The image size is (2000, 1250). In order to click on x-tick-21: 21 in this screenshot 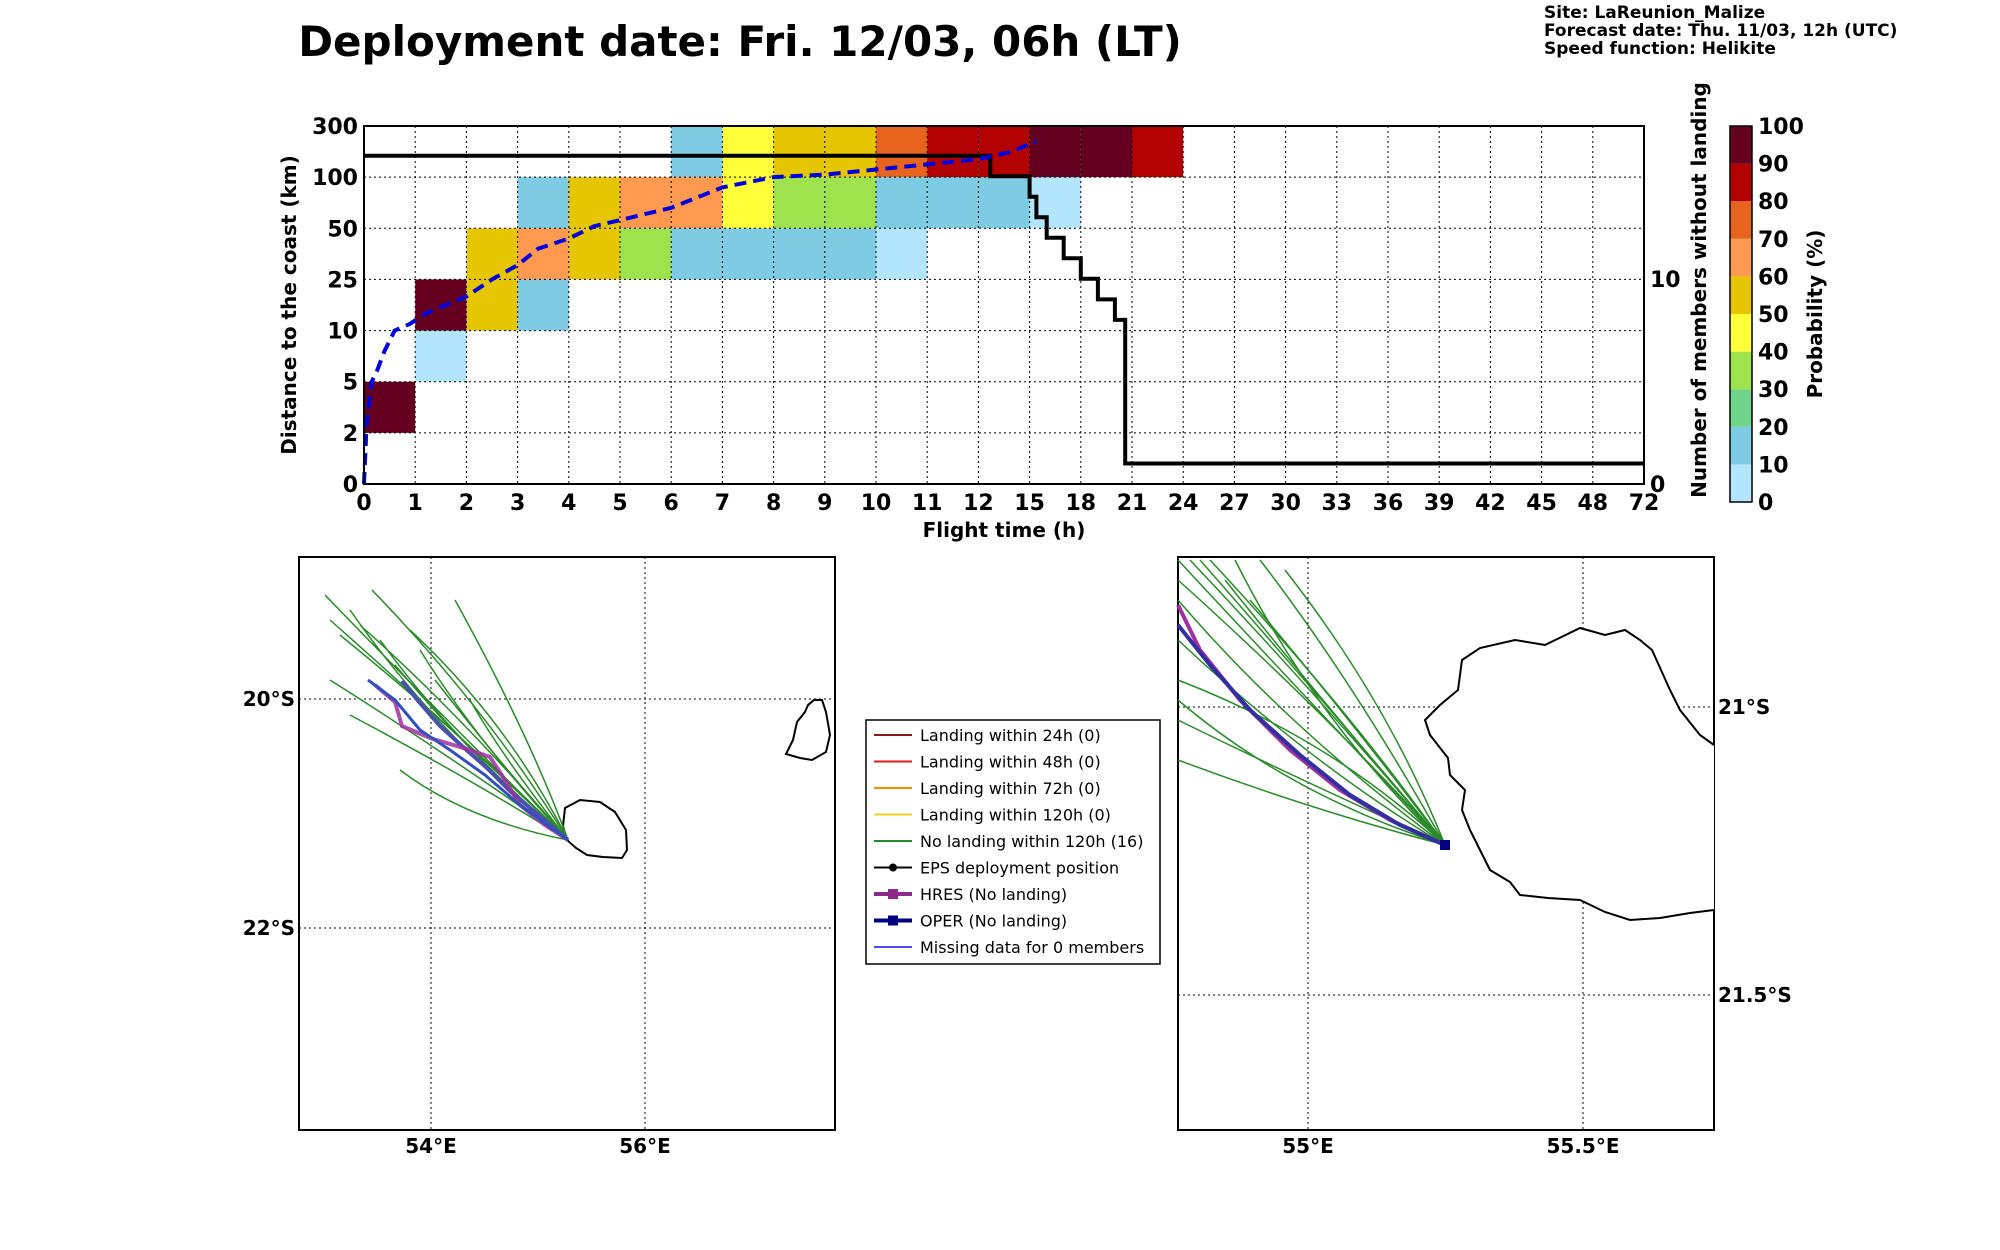, I will do `click(1132, 503)`.